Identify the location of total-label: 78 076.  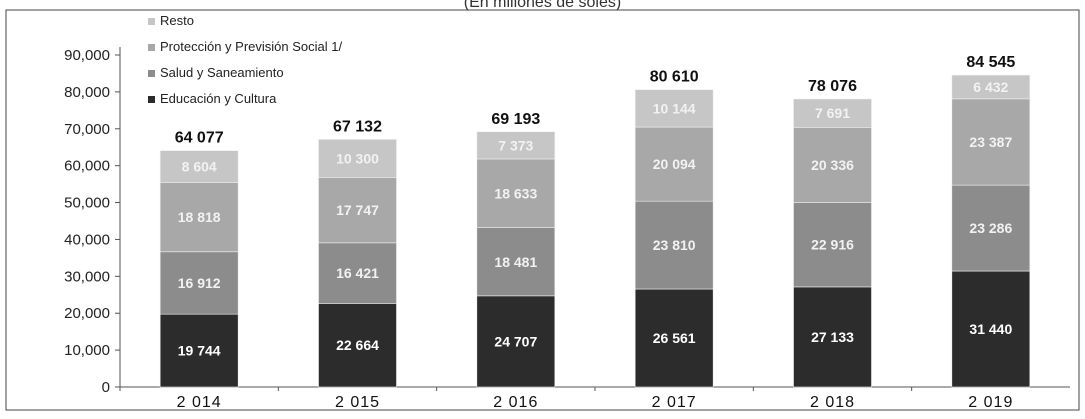
(832, 86).